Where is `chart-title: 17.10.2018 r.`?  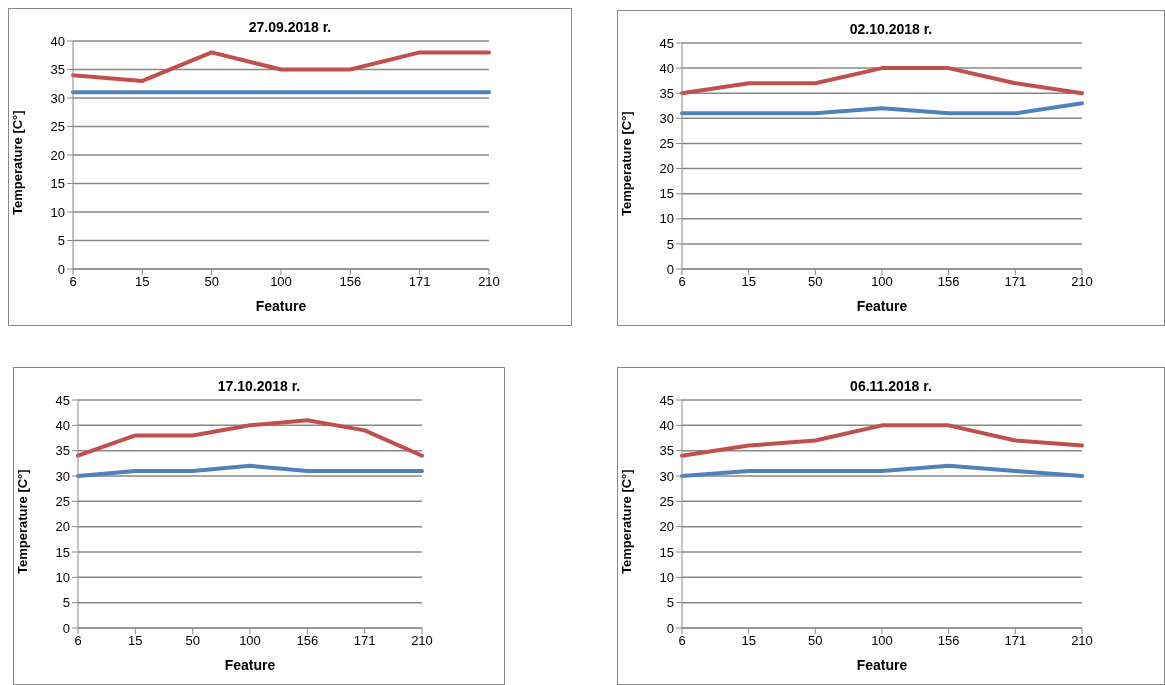
chart-title: 17.10.2018 r. is located at coordinates (259, 386).